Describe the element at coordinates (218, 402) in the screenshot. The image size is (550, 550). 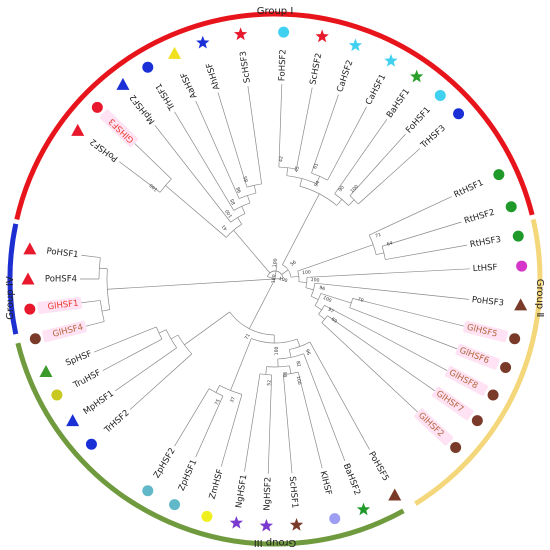
I see `bootstrap-value: 75` at that location.